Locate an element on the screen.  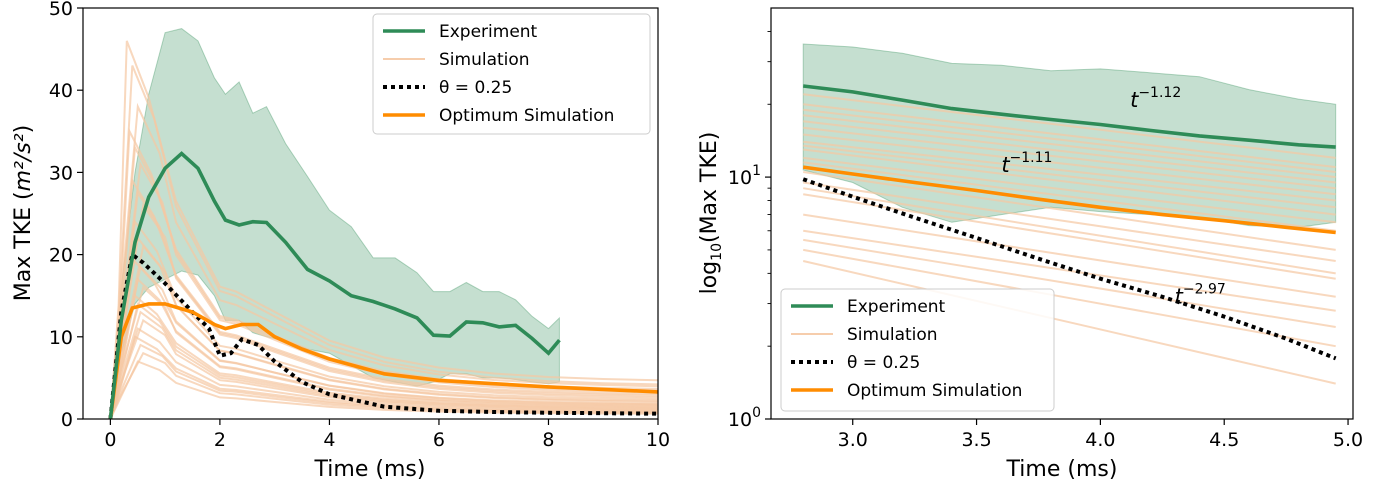
right-chart-x-ticks: 3.0 3.5 4.0 4.5 5.0 is located at coordinates (1100, 435).